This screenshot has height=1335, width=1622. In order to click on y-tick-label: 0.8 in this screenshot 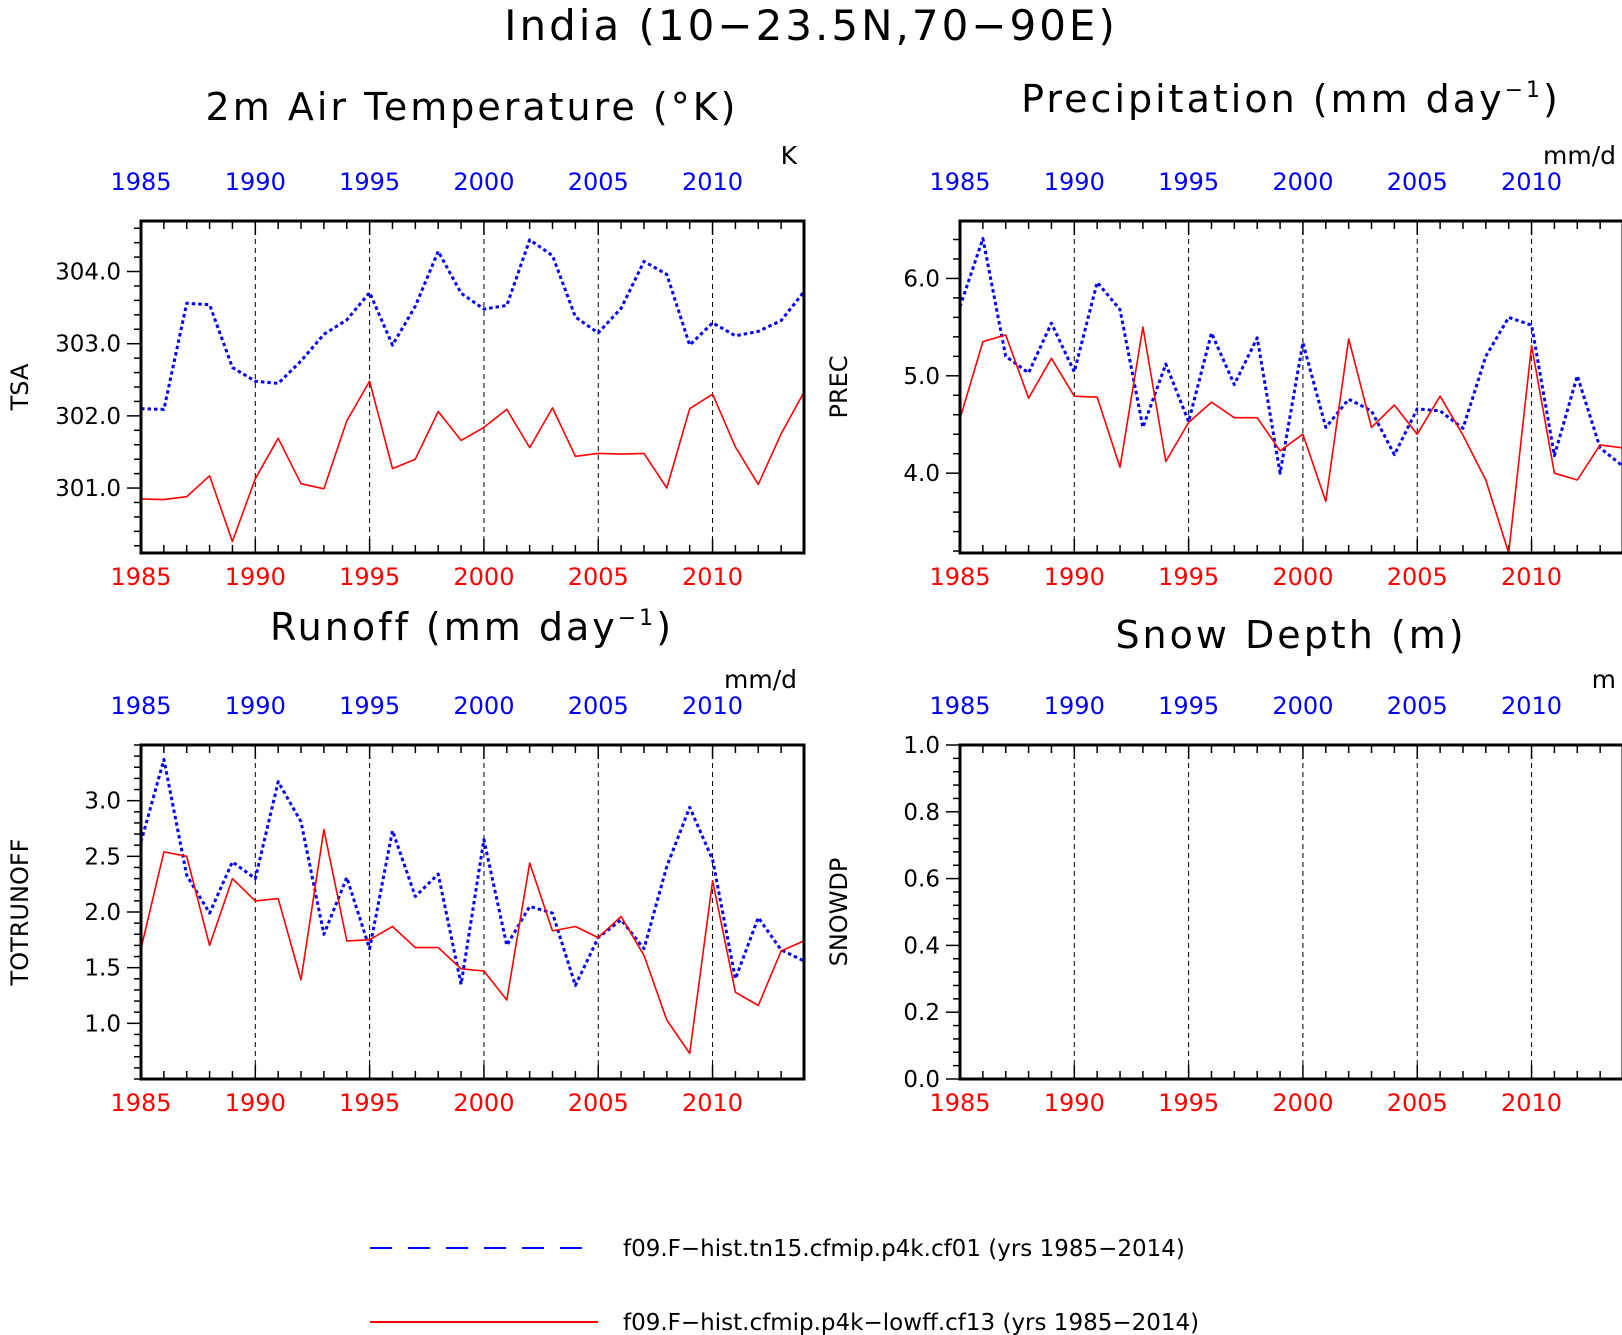, I will do `click(921, 813)`.